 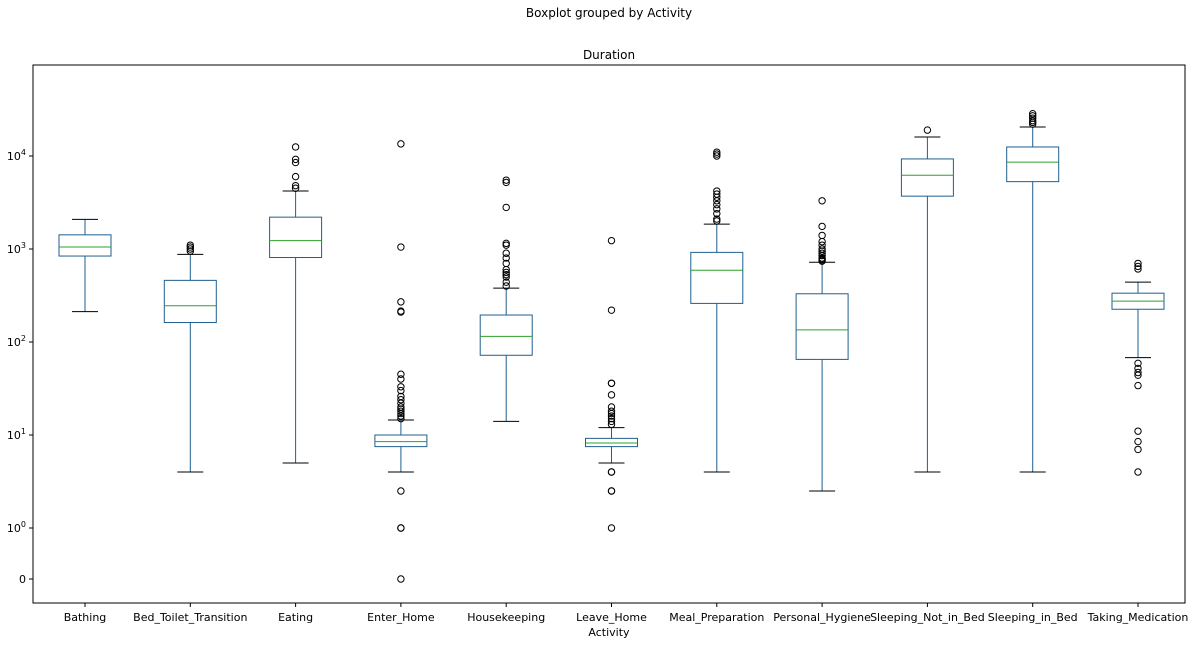 I want to click on figure-suptitle: Boxplot grouped by Activity, so click(x=609, y=13).